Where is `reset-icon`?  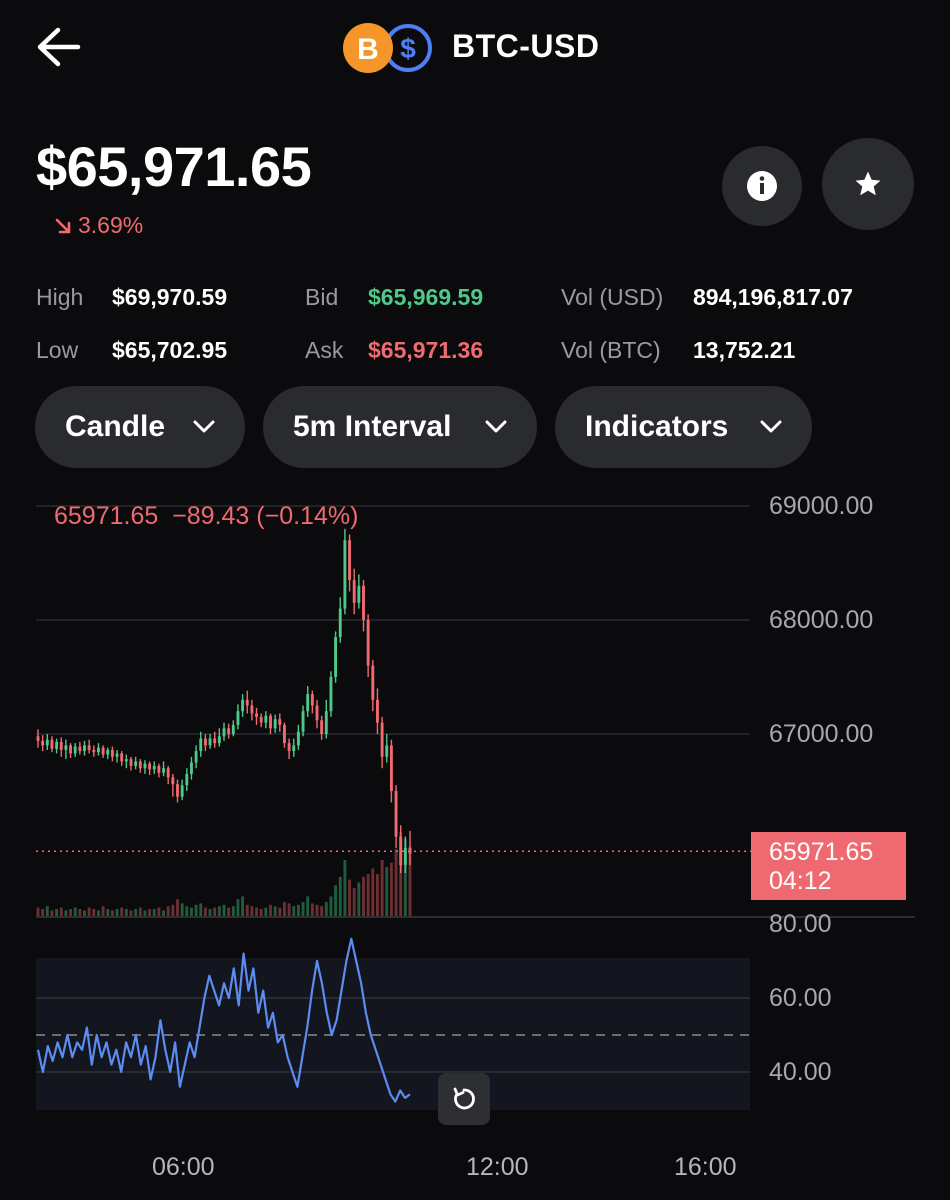 reset-icon is located at coordinates (464, 1098).